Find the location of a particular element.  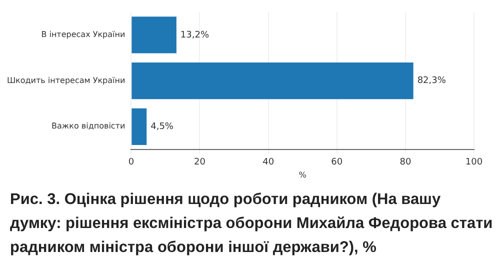

x-tick-label: 0 is located at coordinates (131, 162).